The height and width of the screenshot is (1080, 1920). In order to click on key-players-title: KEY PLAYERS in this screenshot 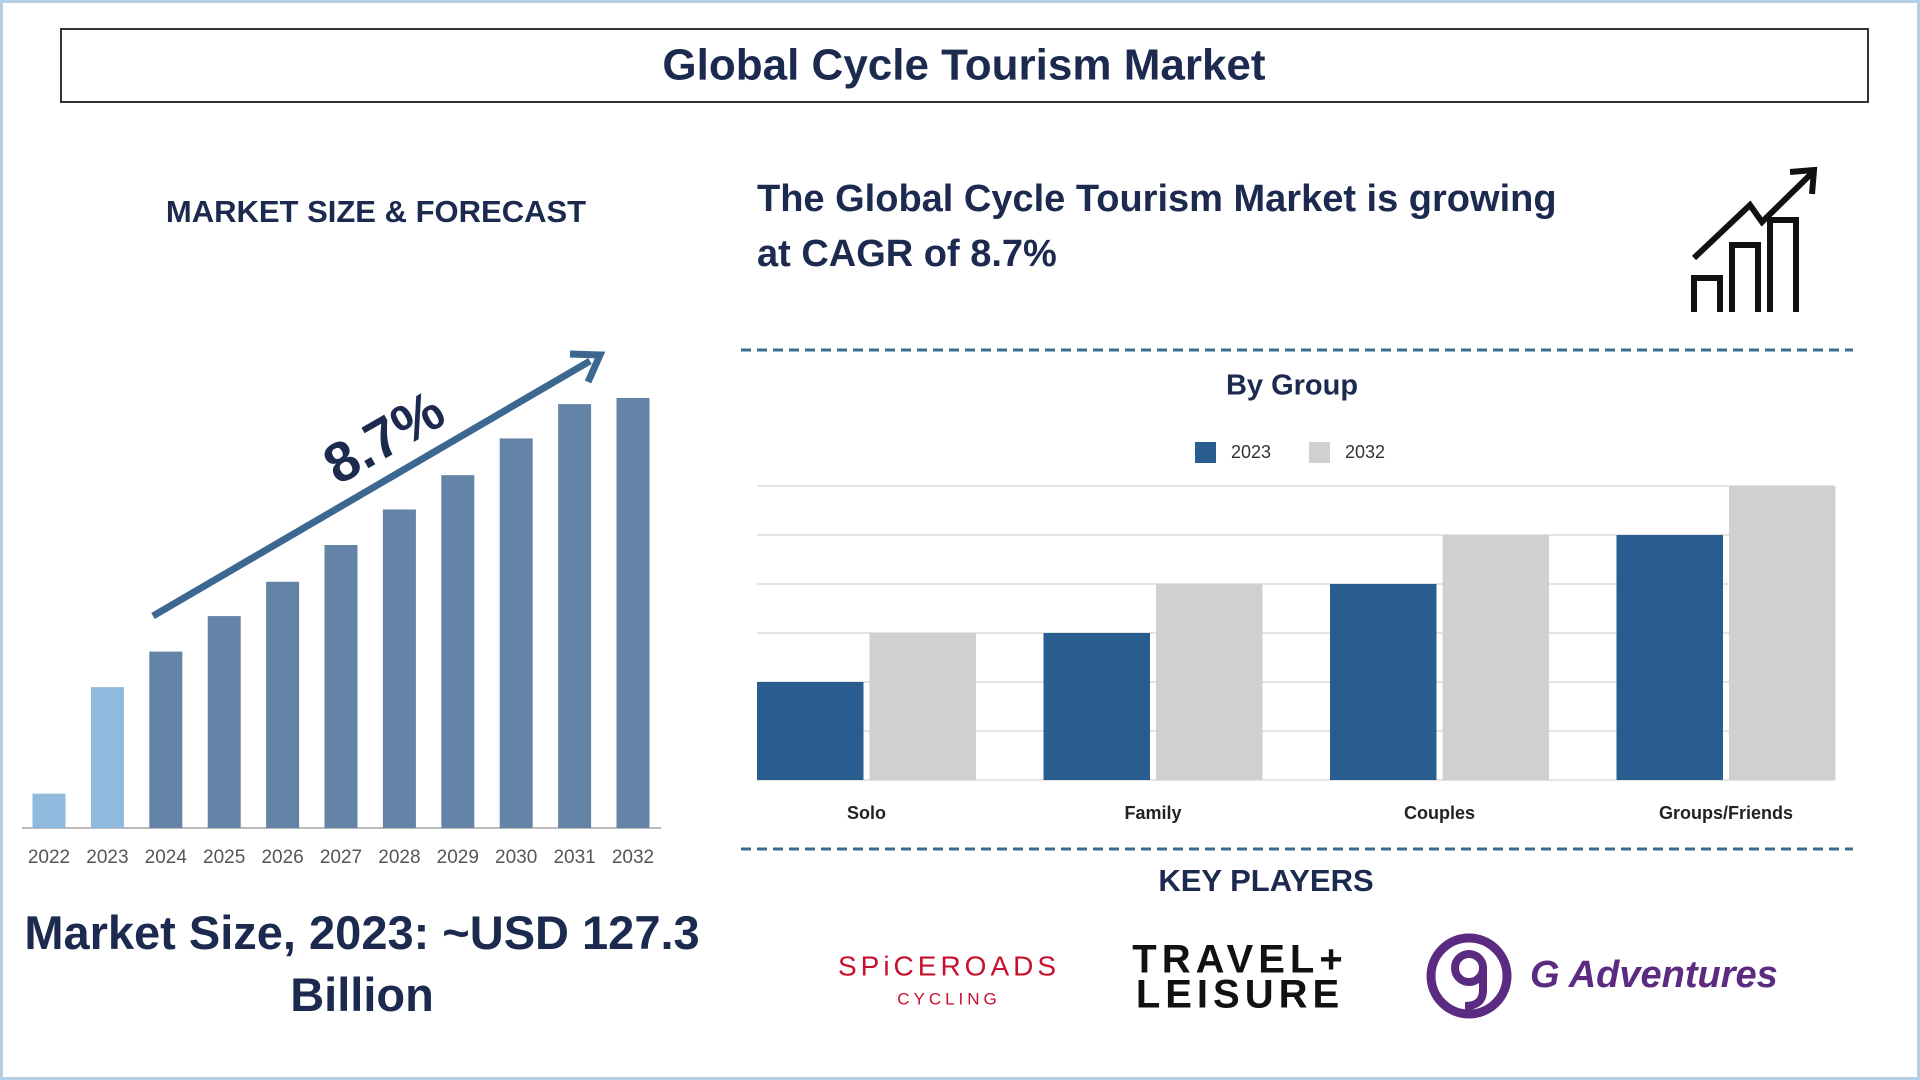, I will do `click(1265, 880)`.